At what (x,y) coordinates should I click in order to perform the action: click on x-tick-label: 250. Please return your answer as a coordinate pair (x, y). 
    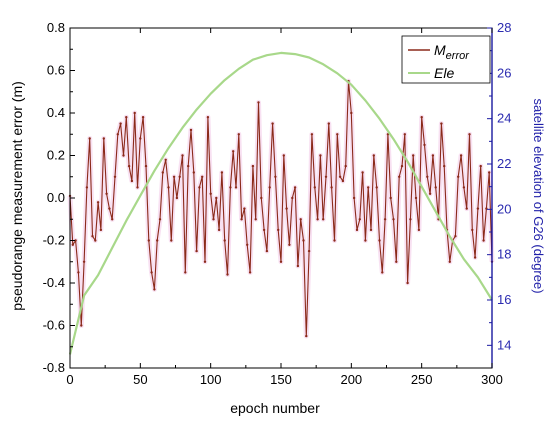
    Looking at the image, I should click on (422, 379).